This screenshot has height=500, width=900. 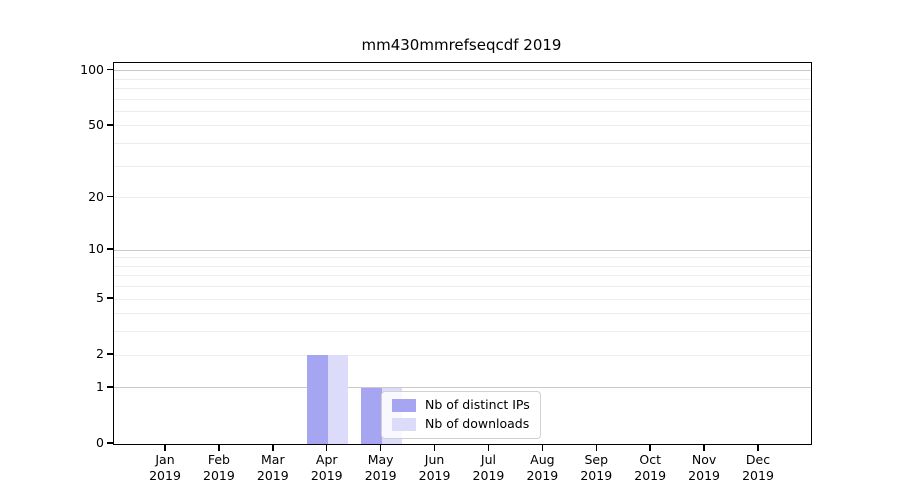 I want to click on legend-item-downloads: Nb of downloads, so click(x=461, y=424).